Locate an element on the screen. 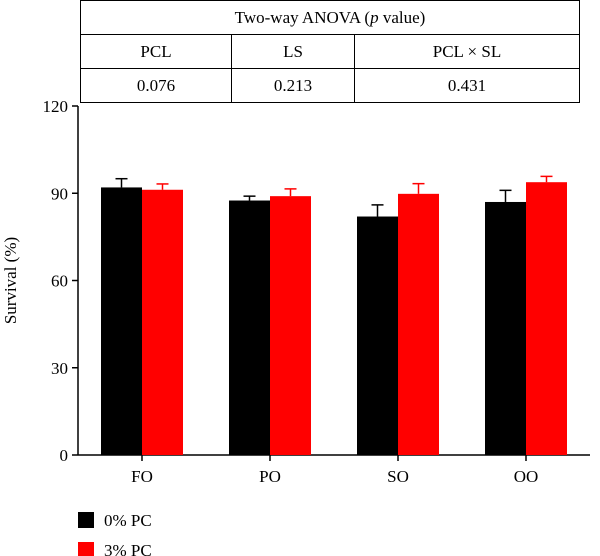 This screenshot has height=556, width=600. x-tick-label: OO is located at coordinates (526, 476).